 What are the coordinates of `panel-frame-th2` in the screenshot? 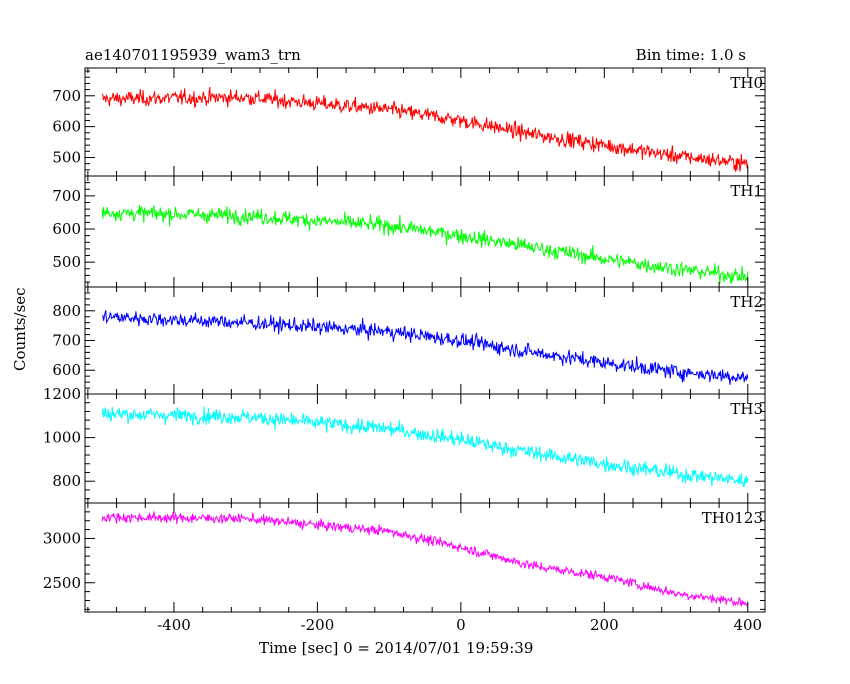 It's located at (425, 340).